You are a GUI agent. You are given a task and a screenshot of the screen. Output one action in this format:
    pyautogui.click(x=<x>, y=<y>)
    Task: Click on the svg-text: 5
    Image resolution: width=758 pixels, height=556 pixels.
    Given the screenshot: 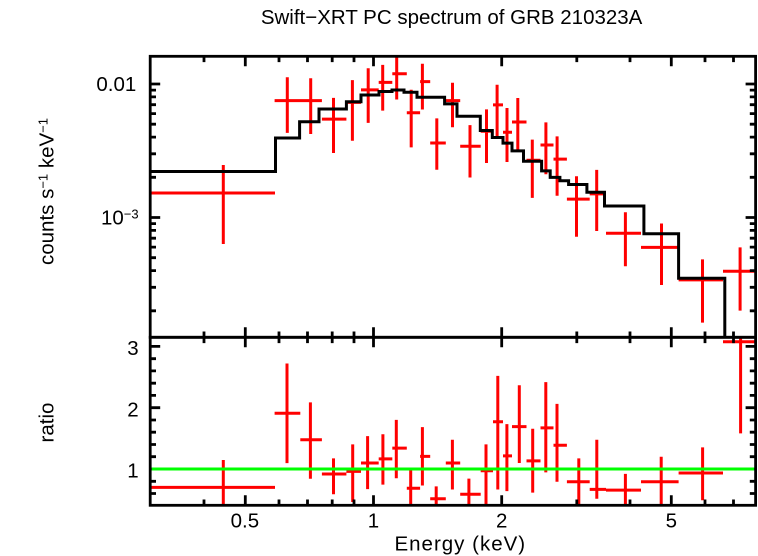 What is the action you would take?
    pyautogui.click(x=671, y=520)
    